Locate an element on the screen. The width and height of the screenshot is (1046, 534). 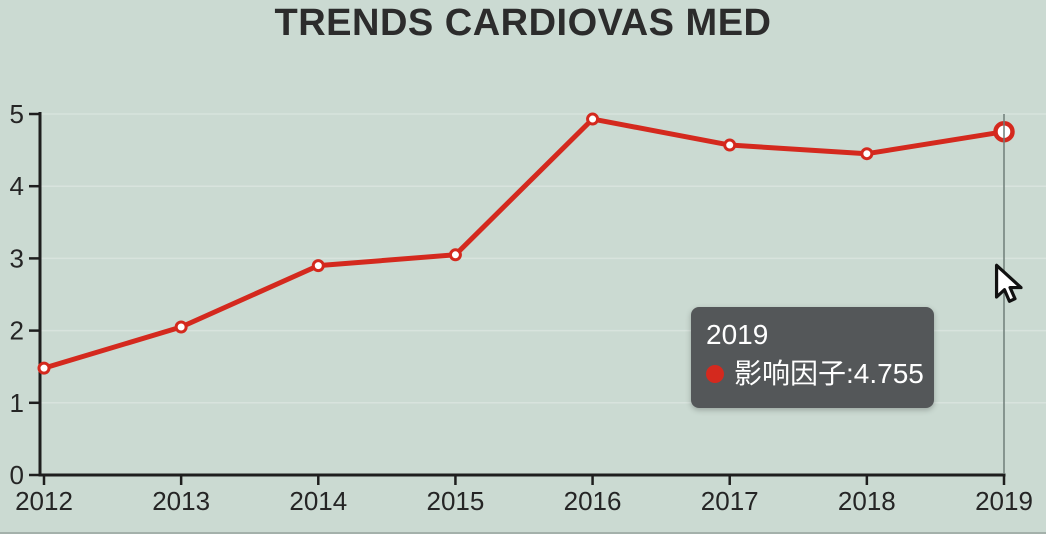
data-point-2016 is located at coordinates (593, 119).